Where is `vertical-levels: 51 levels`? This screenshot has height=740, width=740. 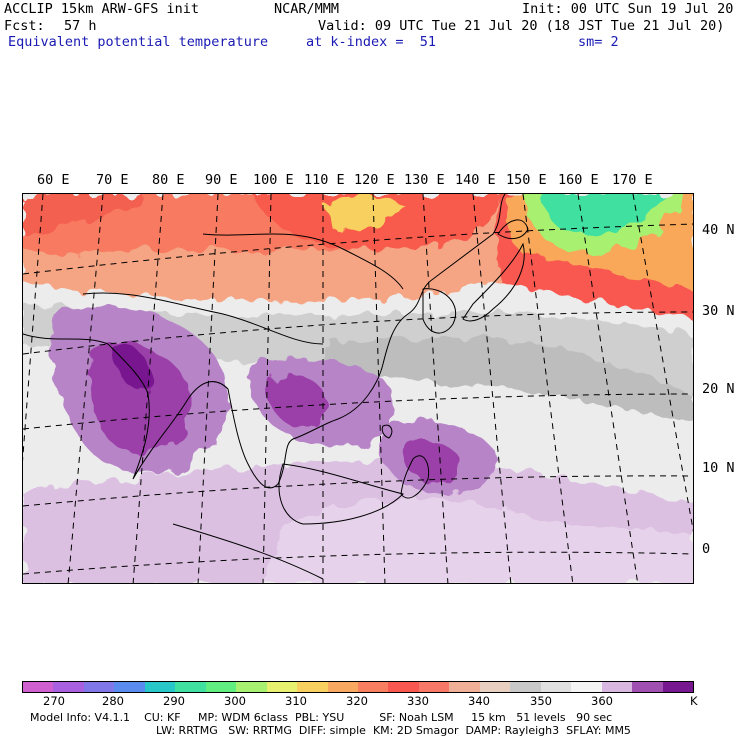
vertical-levels: 51 levels is located at coordinates (541, 717).